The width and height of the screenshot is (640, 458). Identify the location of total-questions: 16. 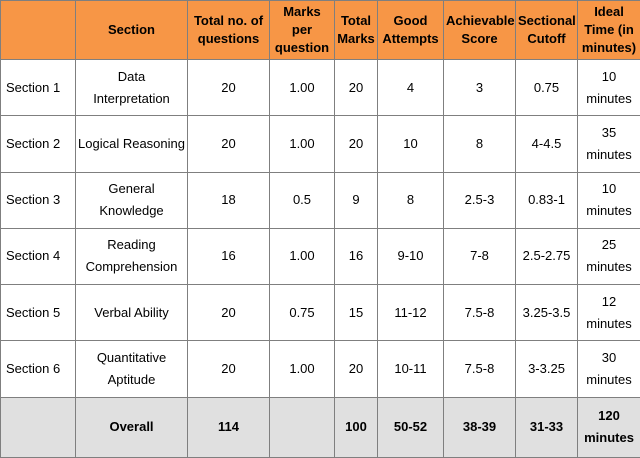
(228, 256).